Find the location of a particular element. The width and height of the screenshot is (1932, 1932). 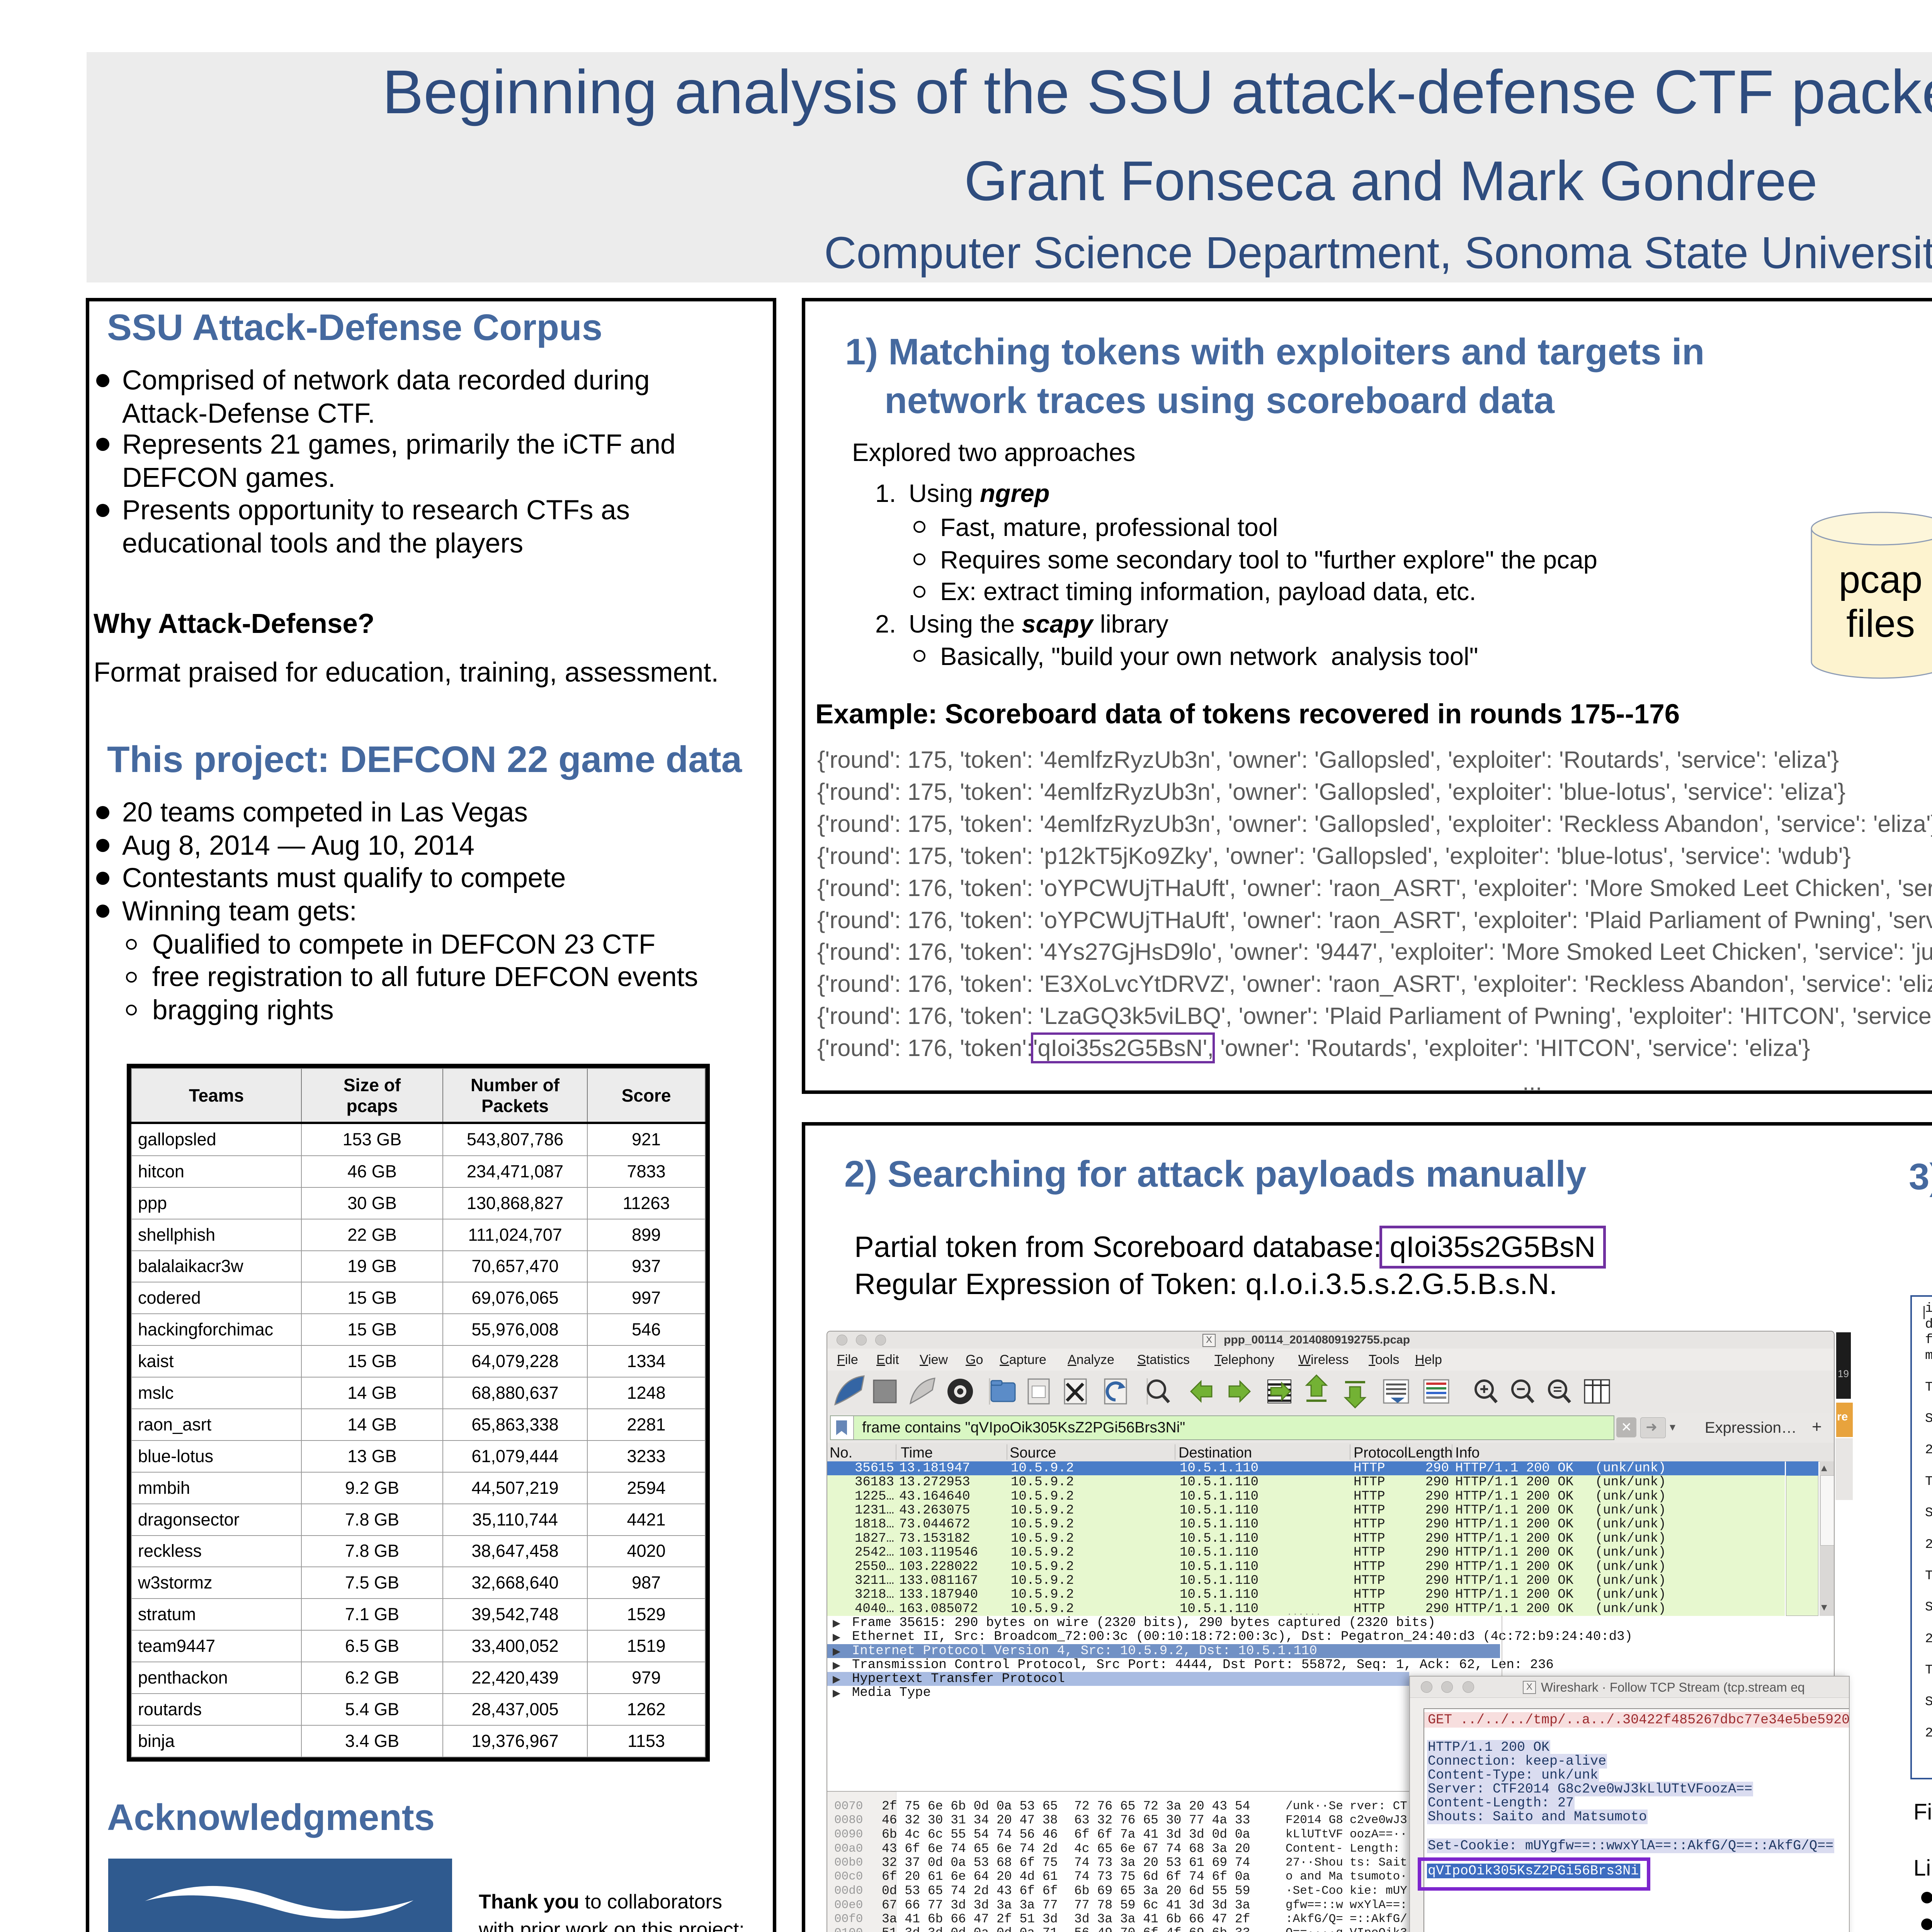

svg-text: files is located at coordinates (1881, 624).